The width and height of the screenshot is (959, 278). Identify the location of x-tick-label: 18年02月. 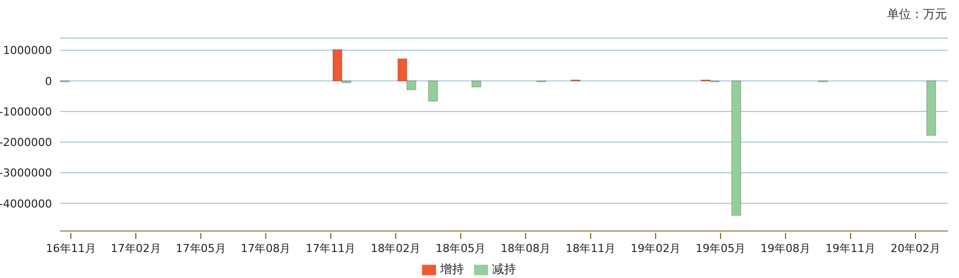
(395, 248).